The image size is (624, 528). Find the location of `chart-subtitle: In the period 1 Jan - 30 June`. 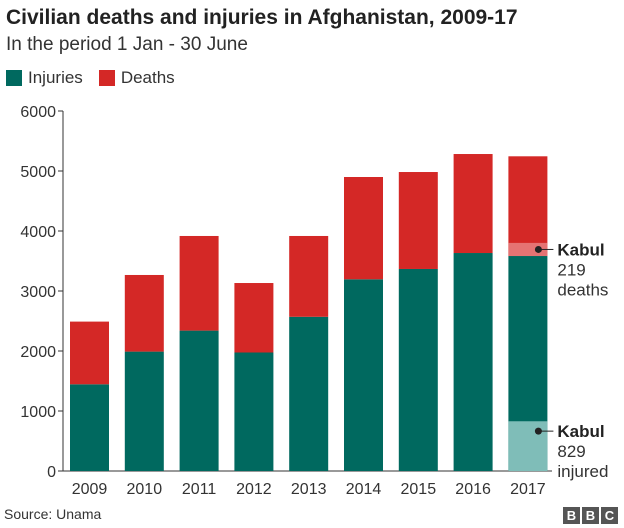

chart-subtitle: In the period 1 Jan - 30 June is located at coordinates (127, 44).